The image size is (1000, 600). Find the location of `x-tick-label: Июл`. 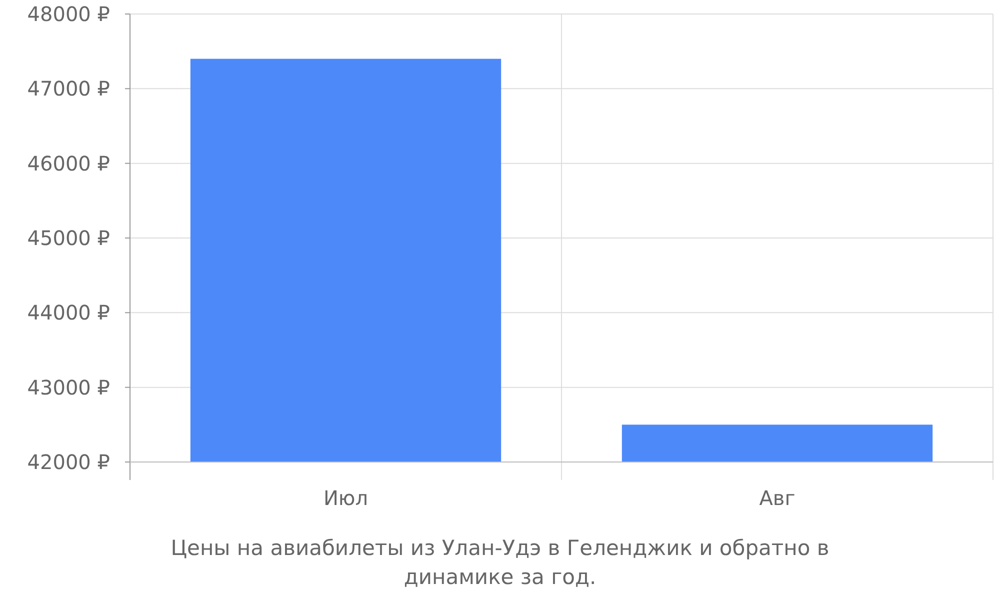

x-tick-label: Июл is located at coordinates (345, 498).